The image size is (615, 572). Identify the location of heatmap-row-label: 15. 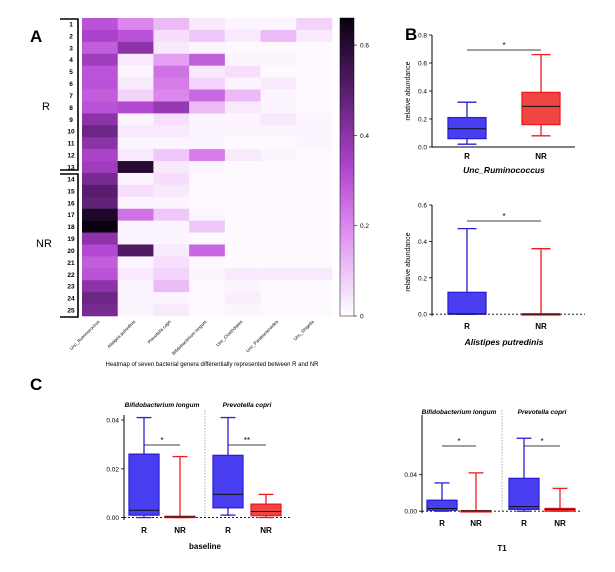
(71, 191).